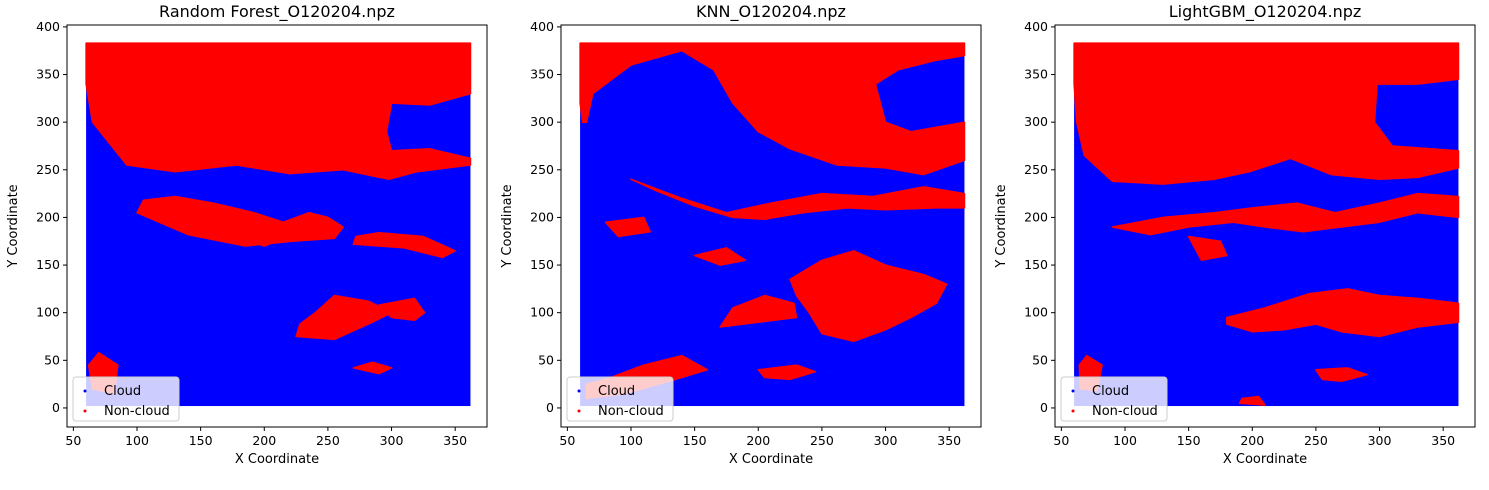 This screenshot has height=490, width=1489. What do you see at coordinates (1265, 12) in the screenshot?
I see `chart-title: LightGBM_O120204.npz` at bounding box center [1265, 12].